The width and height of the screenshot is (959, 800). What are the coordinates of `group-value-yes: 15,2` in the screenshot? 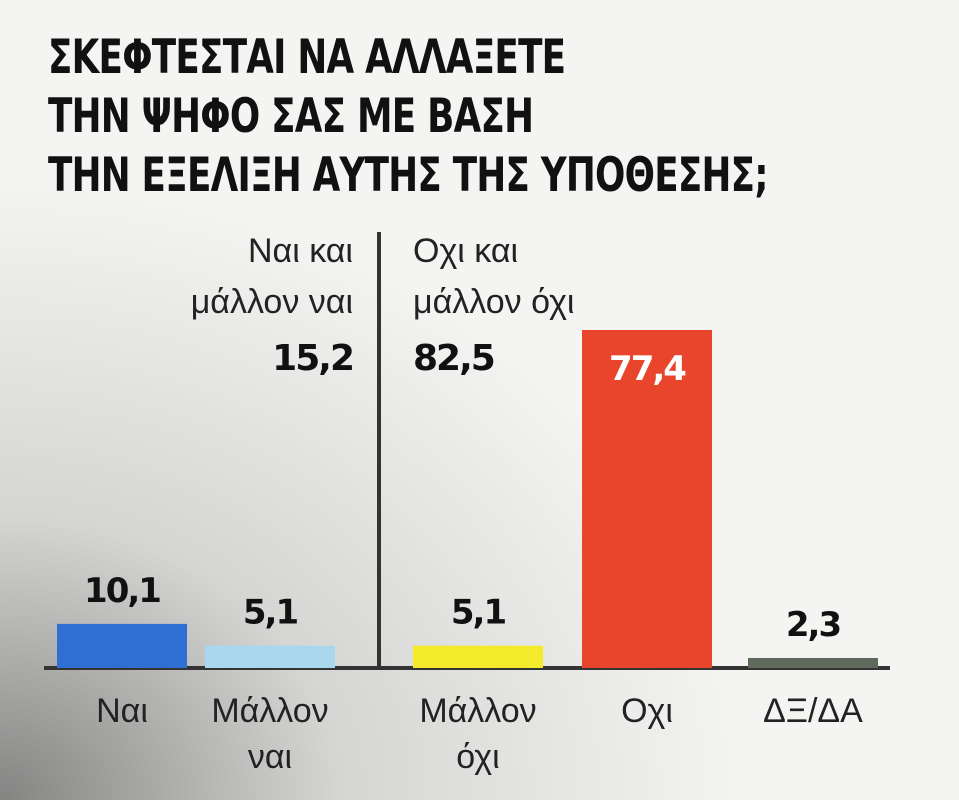 It's located at (312, 358).